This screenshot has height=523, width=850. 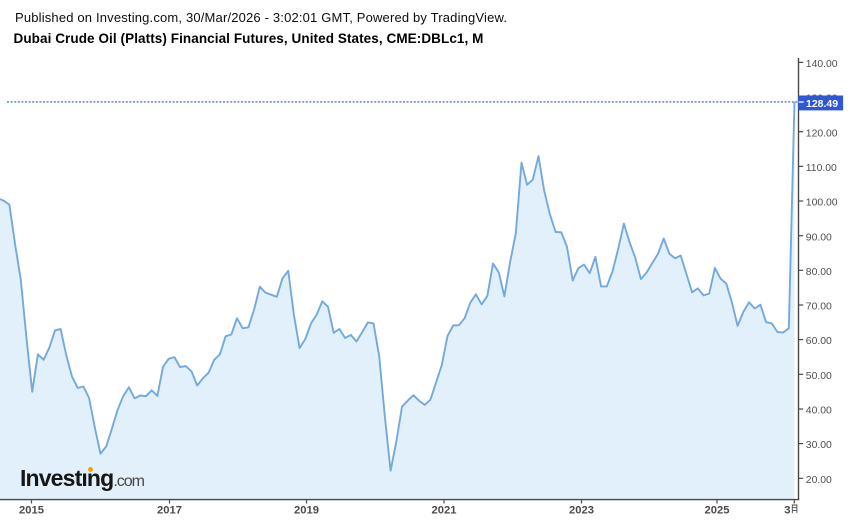 What do you see at coordinates (717, 510) in the screenshot?
I see `svg-text: 2025` at bounding box center [717, 510].